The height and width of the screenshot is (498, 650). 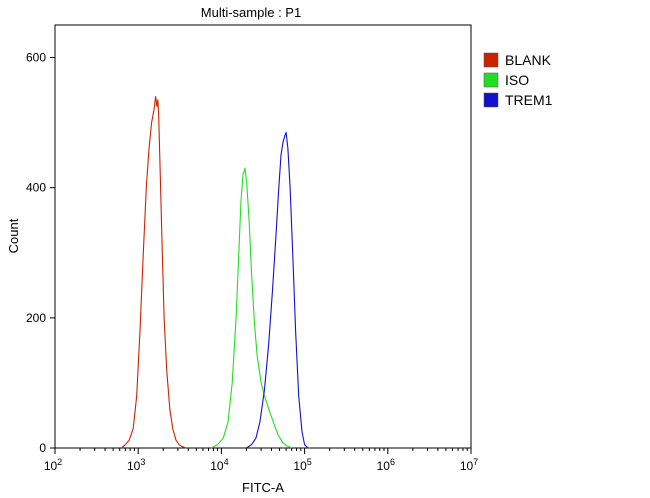 I want to click on x-tick-label: 10³, so click(x=136, y=465).